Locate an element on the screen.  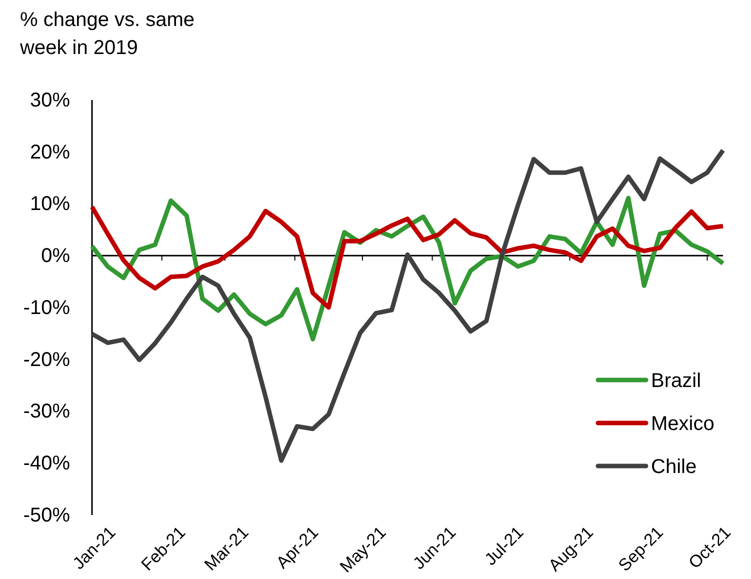
legend-label: Brazil is located at coordinates (676, 381).